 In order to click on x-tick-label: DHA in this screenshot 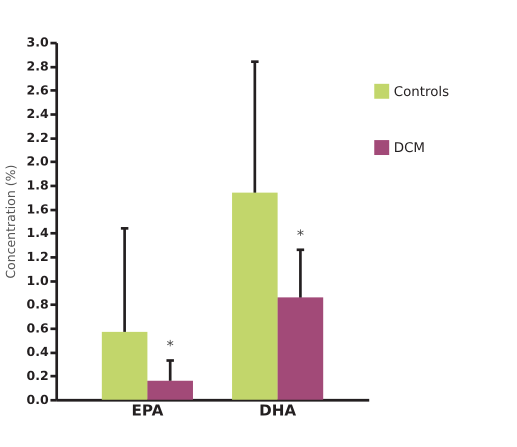, I will do `click(277, 410)`.